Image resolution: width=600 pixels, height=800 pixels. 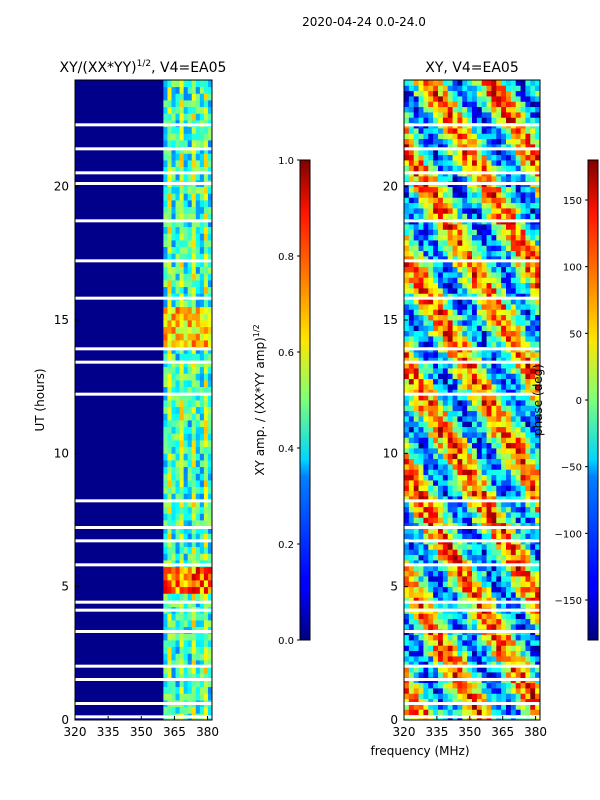 What do you see at coordinates (286, 161) in the screenshot?
I see `amp-cb-tick-label: 1.0` at bounding box center [286, 161].